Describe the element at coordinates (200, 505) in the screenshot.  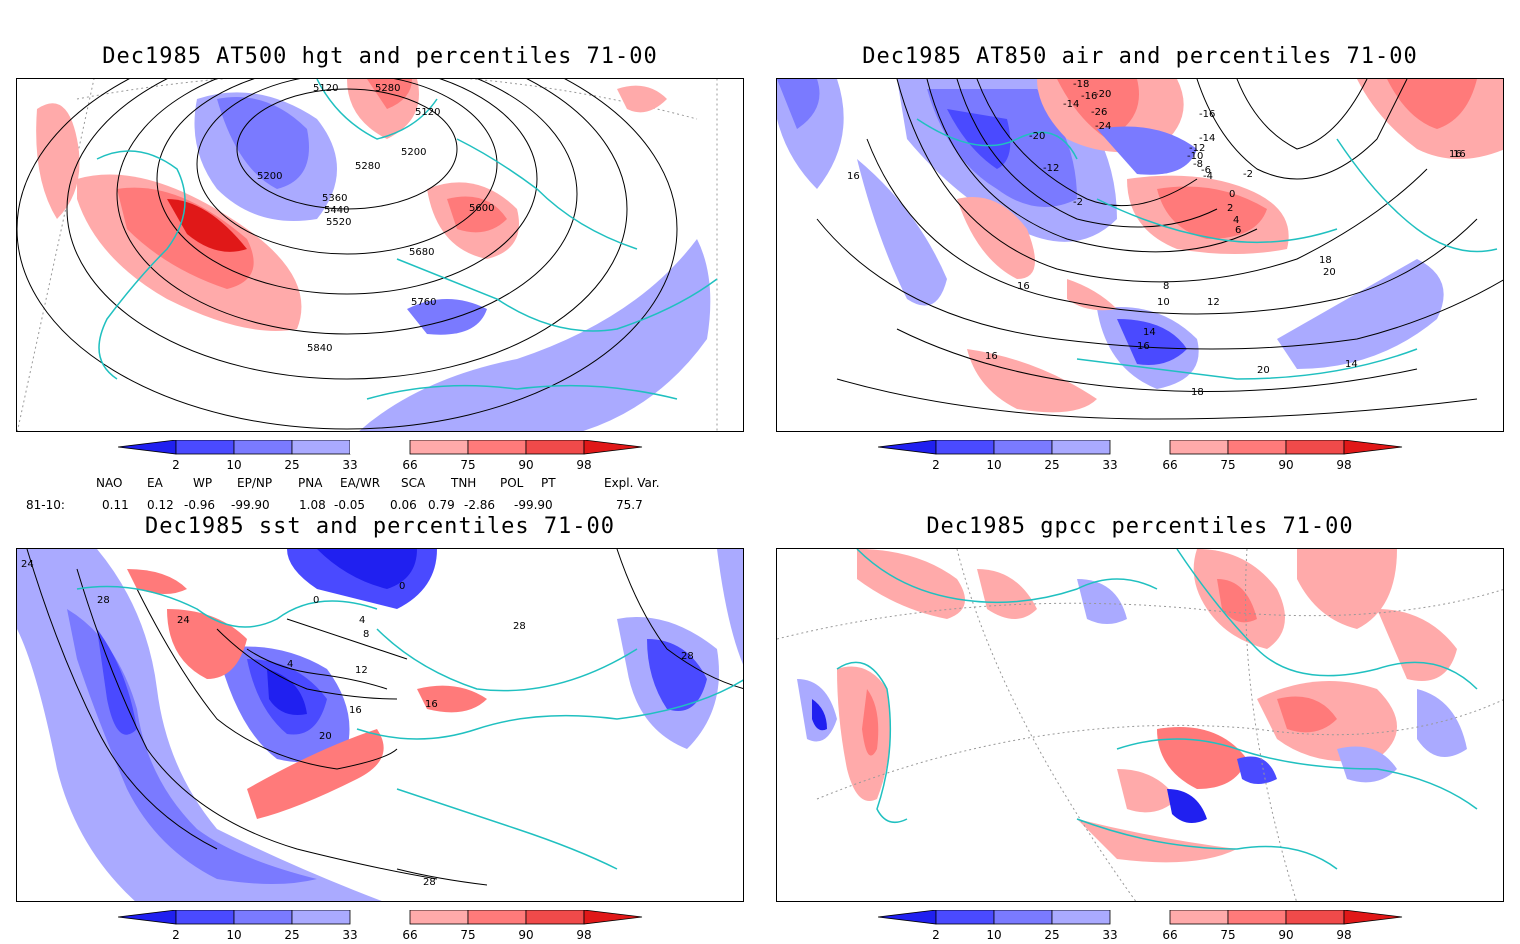
I see `index-value: -0.96` at that location.